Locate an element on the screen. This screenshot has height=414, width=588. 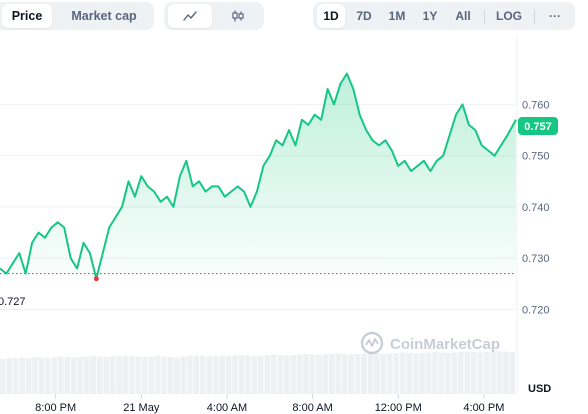
line-chart-icon is located at coordinates (190, 16).